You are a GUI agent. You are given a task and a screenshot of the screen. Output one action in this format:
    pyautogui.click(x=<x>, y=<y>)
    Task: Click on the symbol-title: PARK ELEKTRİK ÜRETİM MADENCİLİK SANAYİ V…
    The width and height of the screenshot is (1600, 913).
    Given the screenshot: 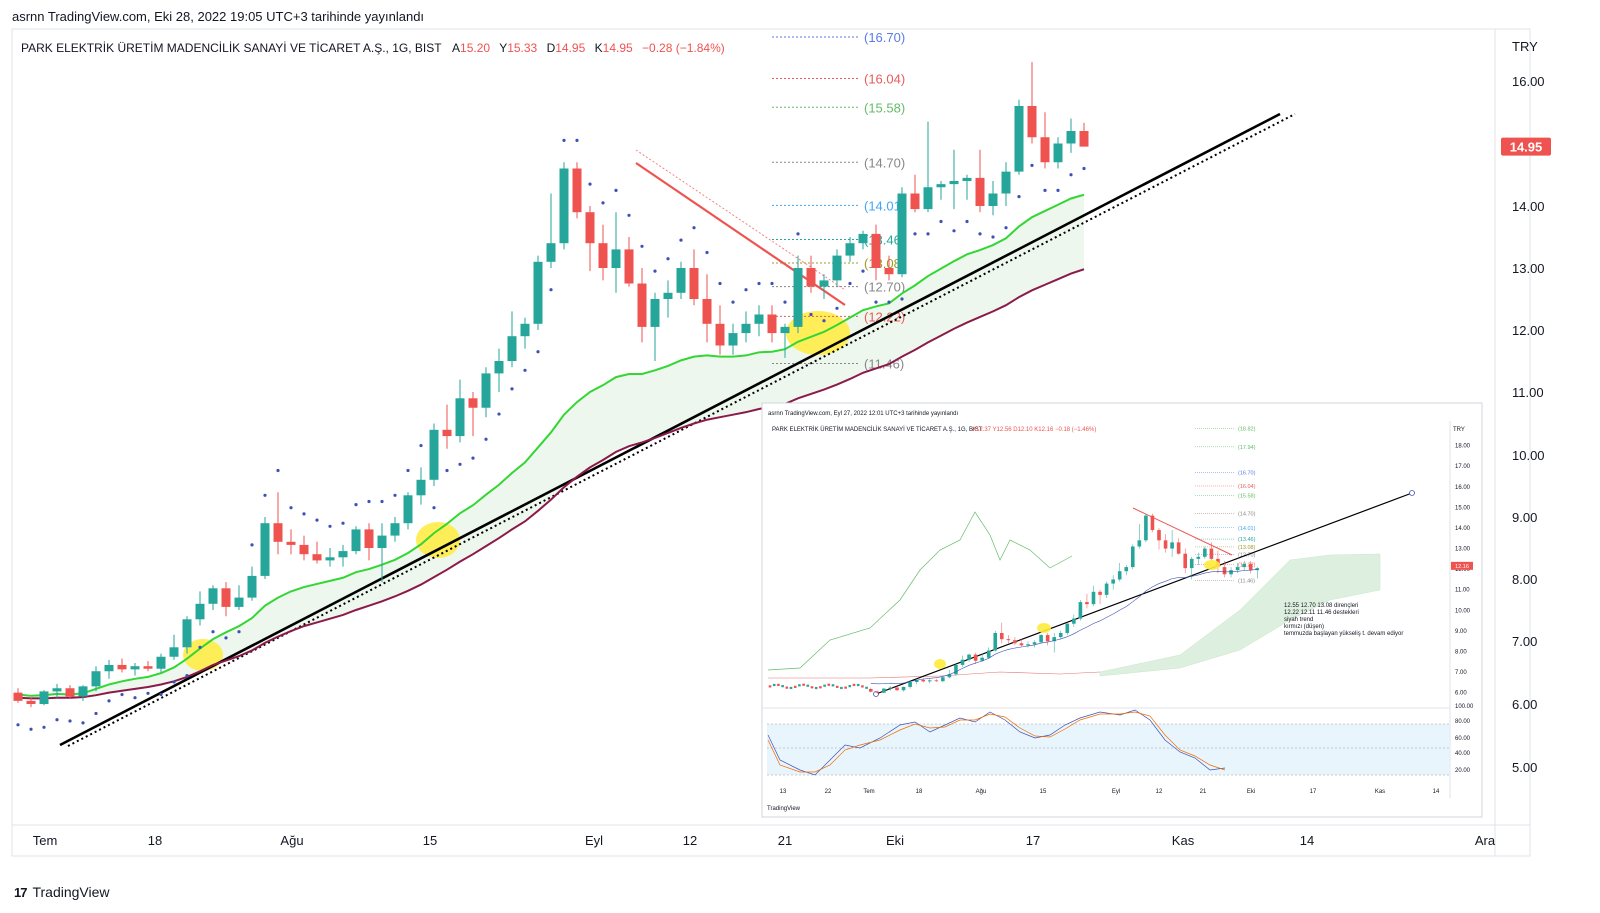 What is the action you would take?
    pyautogui.click(x=373, y=48)
    